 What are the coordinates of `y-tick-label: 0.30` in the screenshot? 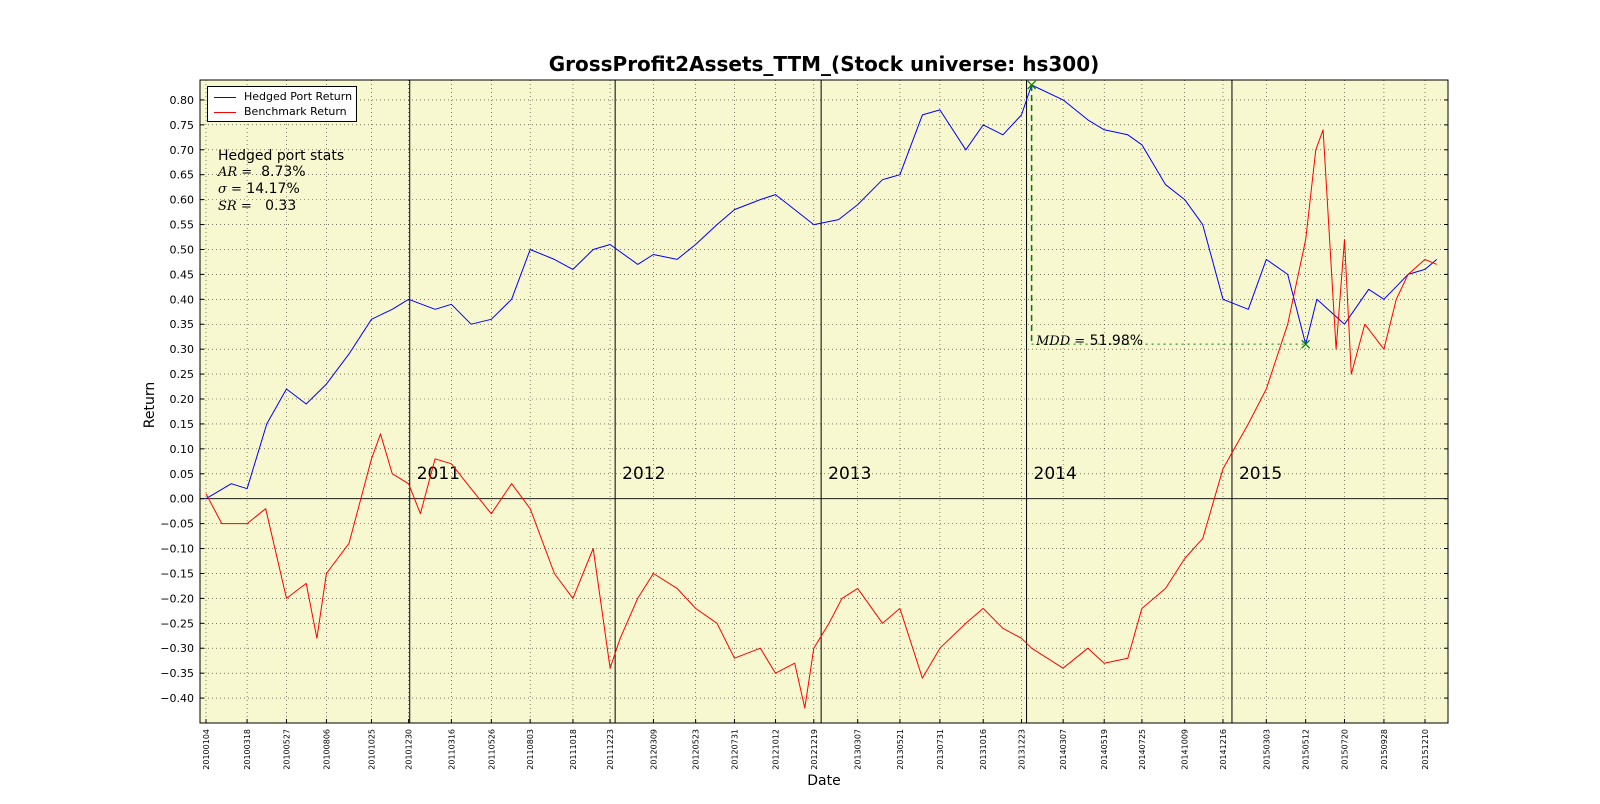 It's located at (182, 349).